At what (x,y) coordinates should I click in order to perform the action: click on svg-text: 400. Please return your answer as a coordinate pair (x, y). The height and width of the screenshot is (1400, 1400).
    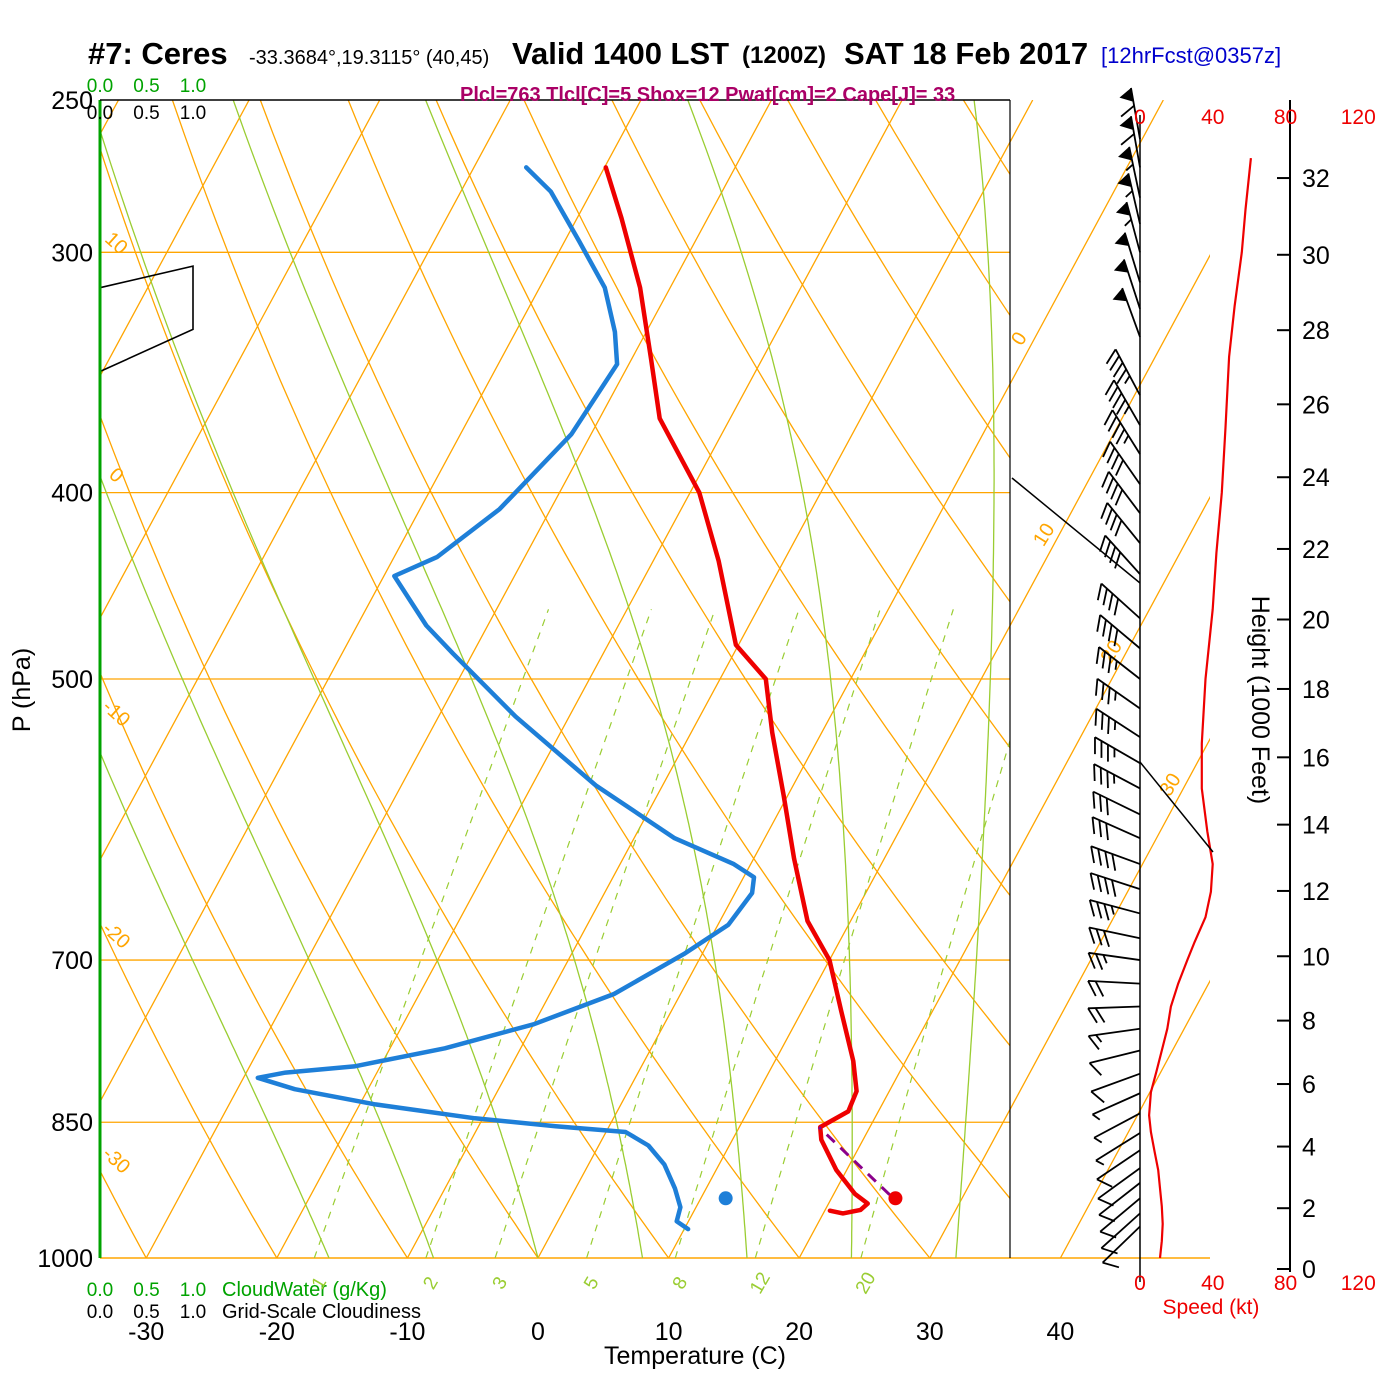
    Looking at the image, I should click on (72, 494).